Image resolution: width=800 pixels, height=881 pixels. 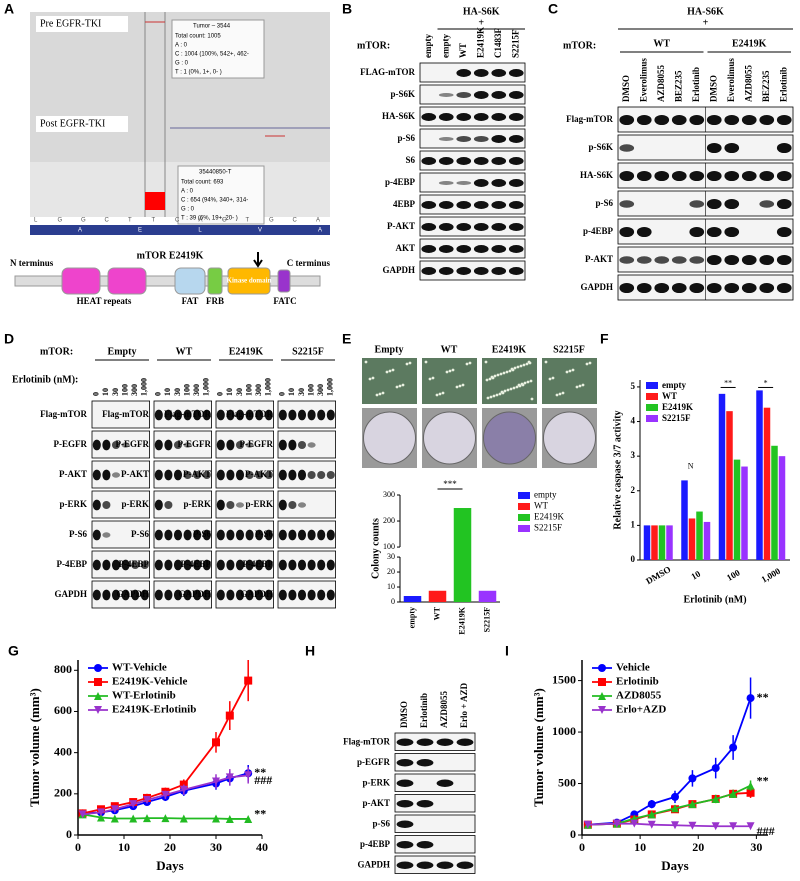 I want to click on plate, so click(x=509, y=438).